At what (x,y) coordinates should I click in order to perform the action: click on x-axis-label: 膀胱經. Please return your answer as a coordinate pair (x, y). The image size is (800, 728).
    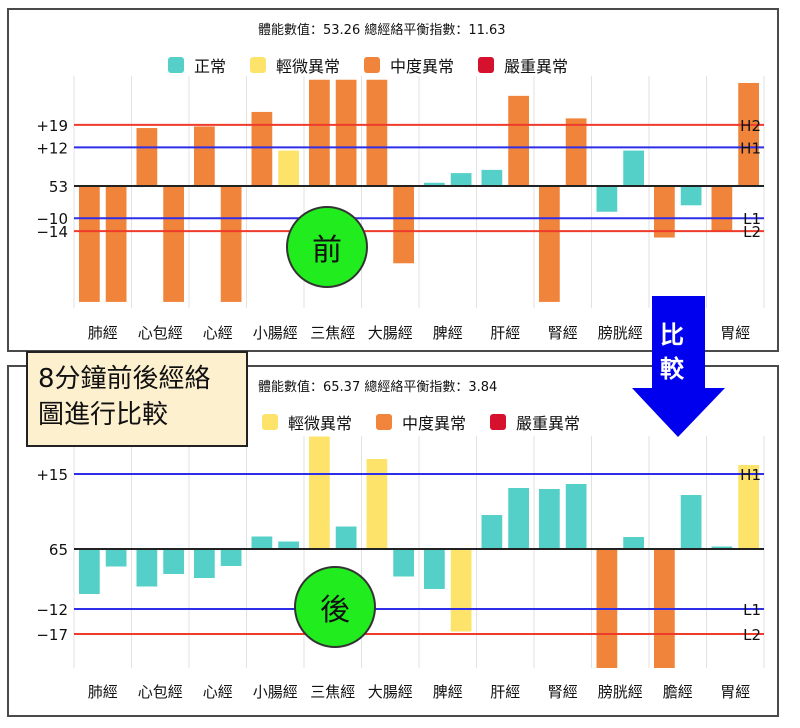
    Looking at the image, I should click on (620, 333).